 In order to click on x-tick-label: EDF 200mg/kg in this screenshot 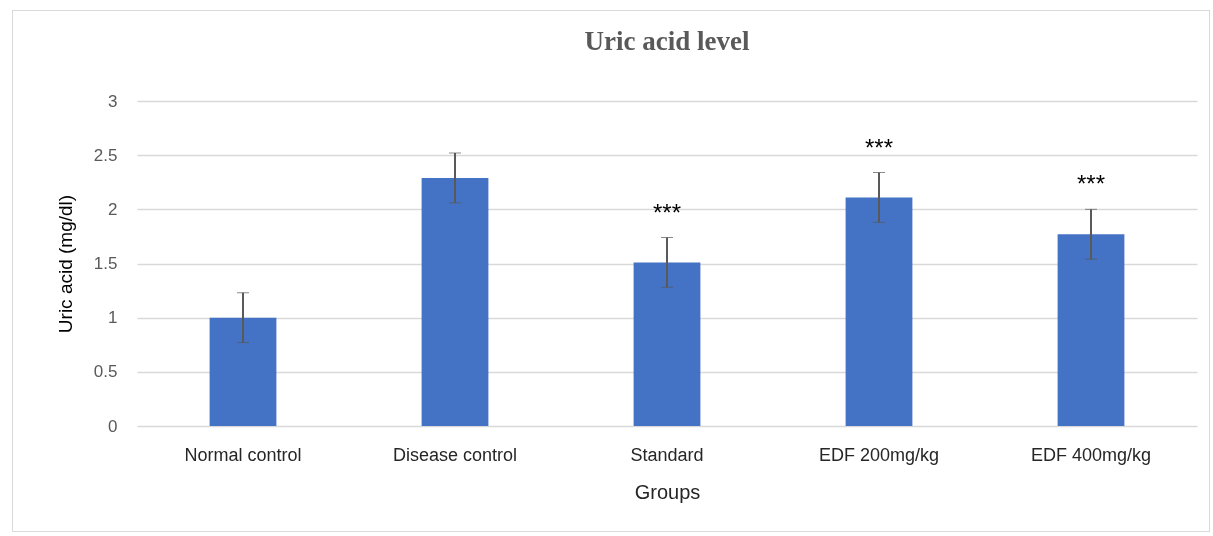, I will do `click(879, 454)`.